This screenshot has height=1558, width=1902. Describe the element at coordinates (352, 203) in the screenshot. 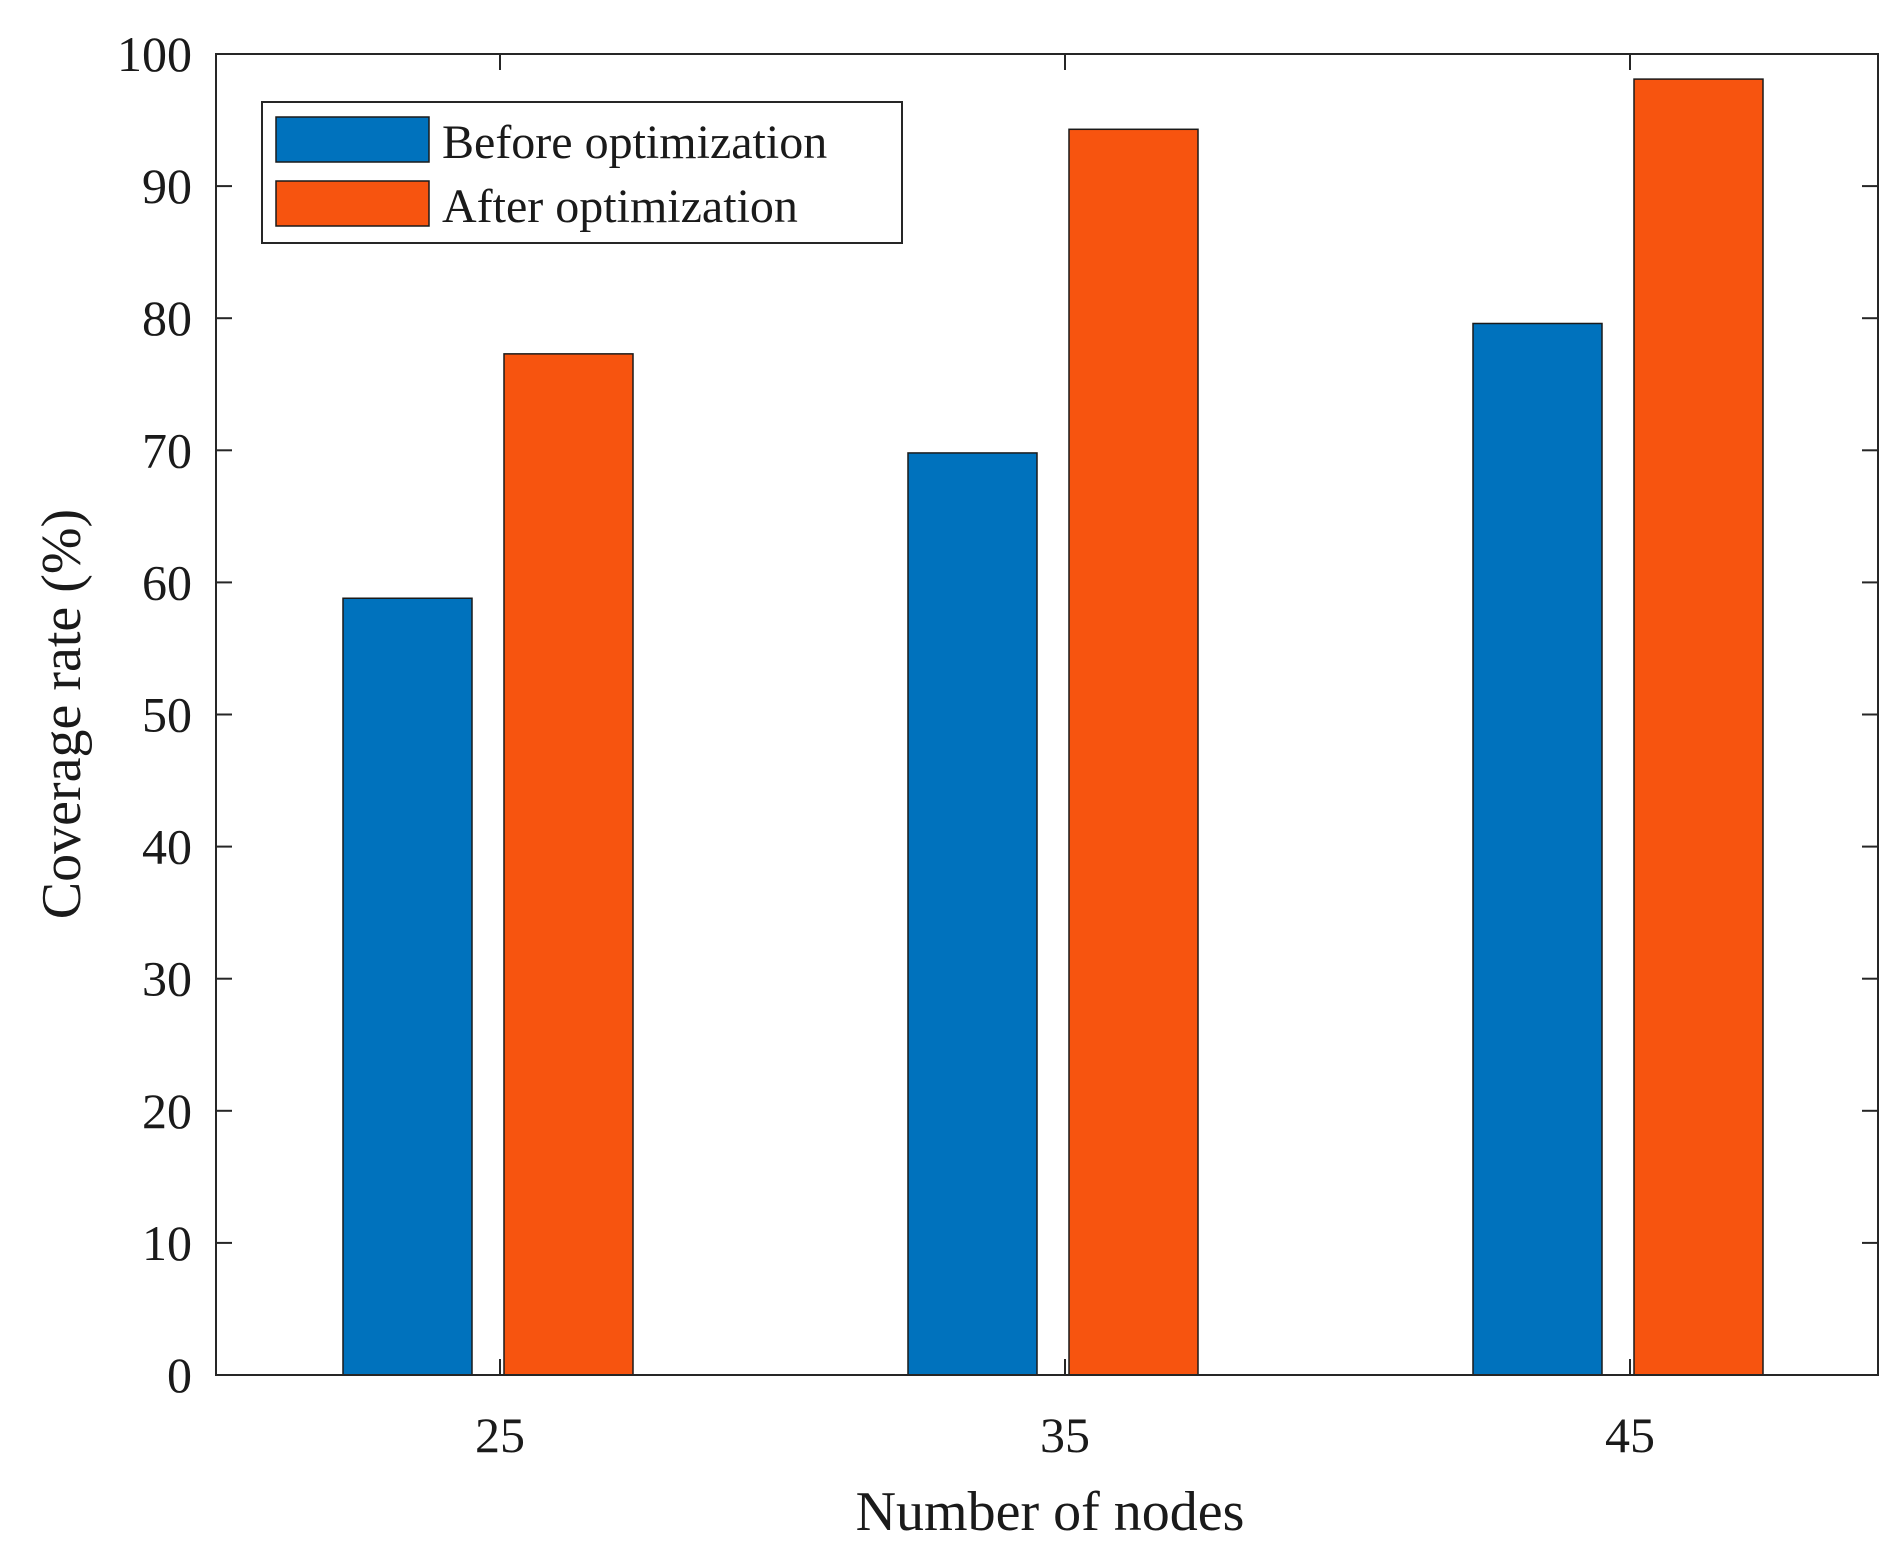

I see `legend-swatch-after-optimization` at that location.